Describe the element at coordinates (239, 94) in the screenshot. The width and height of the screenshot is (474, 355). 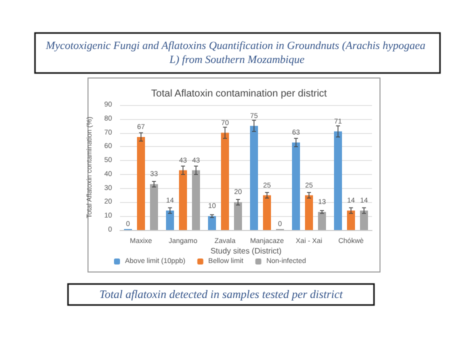
I see `chart-title: Total Aflatoxin contamination per district` at that location.